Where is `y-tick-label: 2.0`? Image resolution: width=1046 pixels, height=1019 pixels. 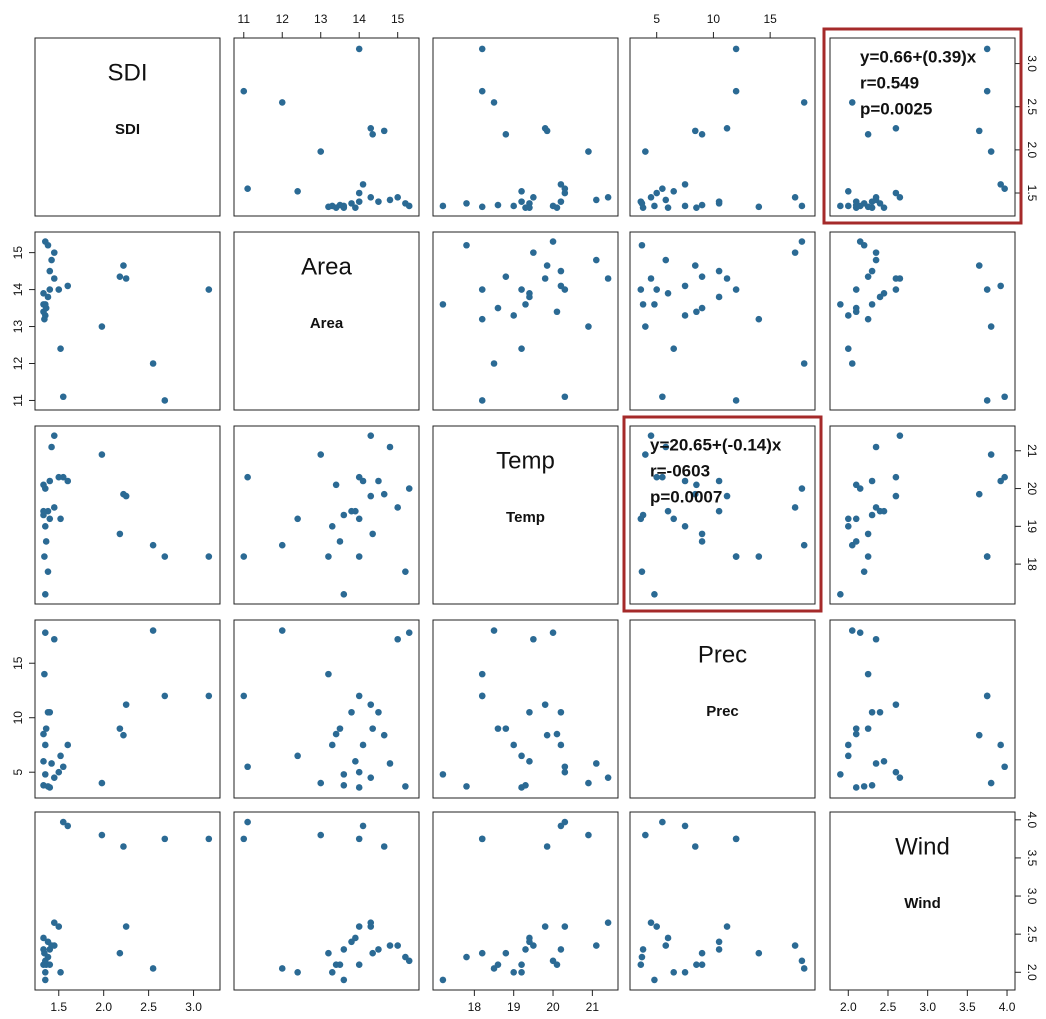
y-tick-label: 2.0 is located at coordinates (1032, 972).